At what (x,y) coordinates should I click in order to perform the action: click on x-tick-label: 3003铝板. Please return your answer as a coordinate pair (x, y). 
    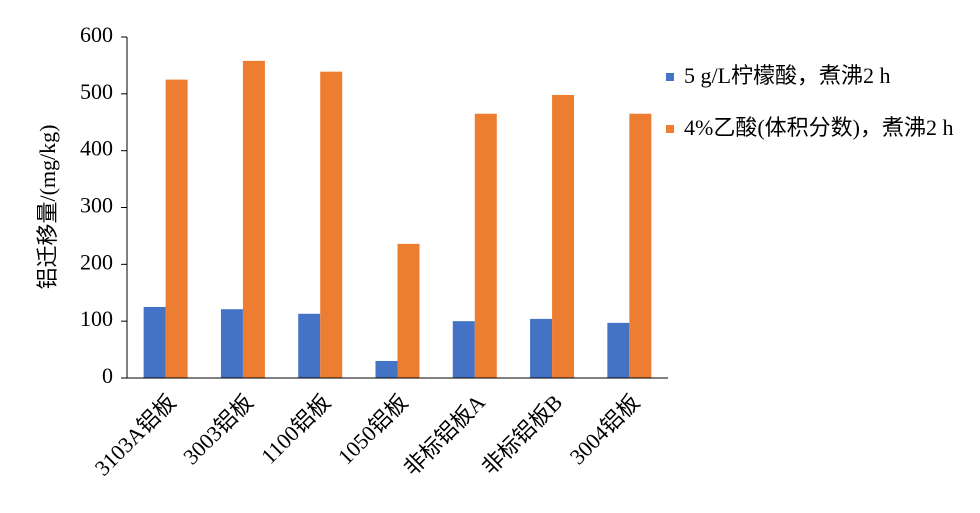
    Looking at the image, I should click on (218, 429).